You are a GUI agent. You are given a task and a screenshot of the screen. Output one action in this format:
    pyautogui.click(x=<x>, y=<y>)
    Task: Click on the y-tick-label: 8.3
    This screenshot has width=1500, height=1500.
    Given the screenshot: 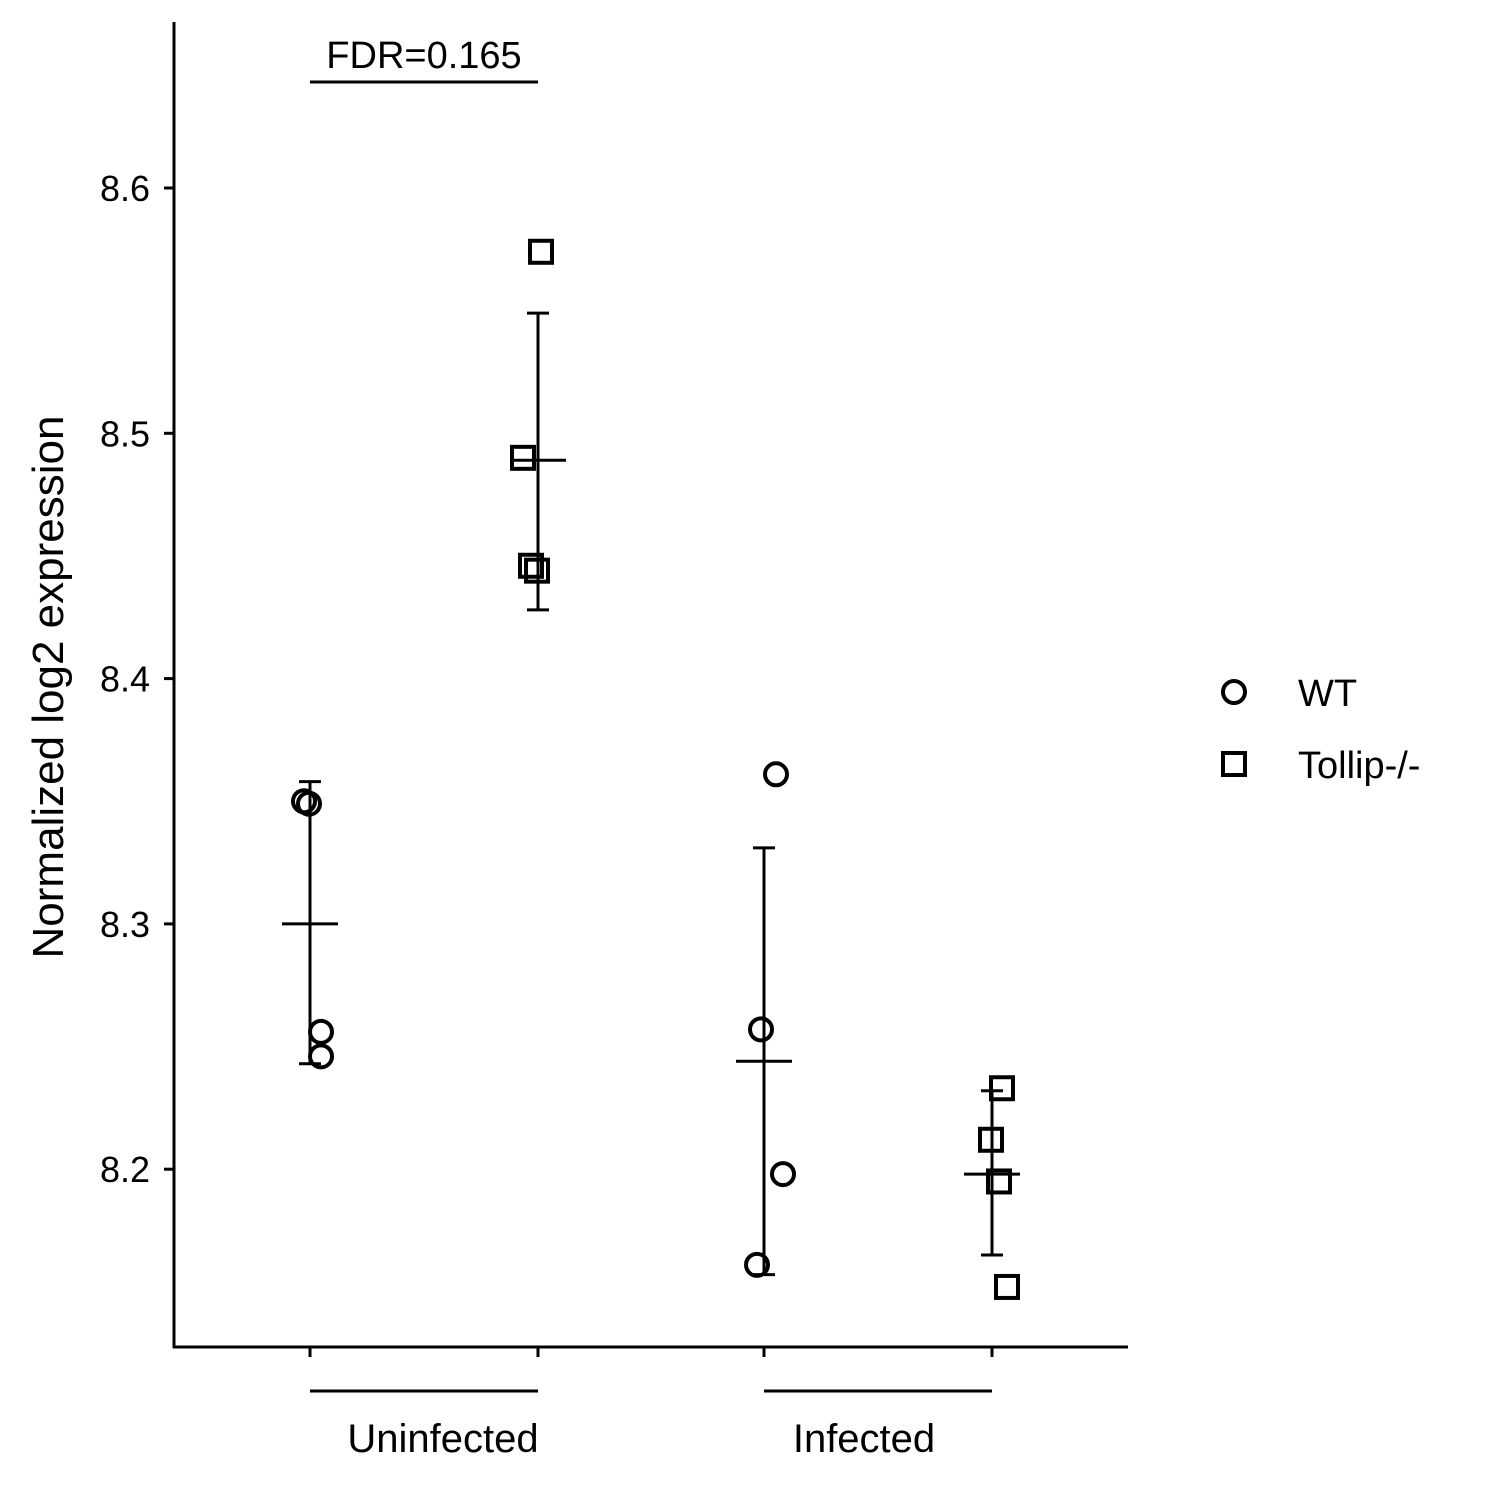 What is the action you would take?
    pyautogui.click(x=125, y=924)
    